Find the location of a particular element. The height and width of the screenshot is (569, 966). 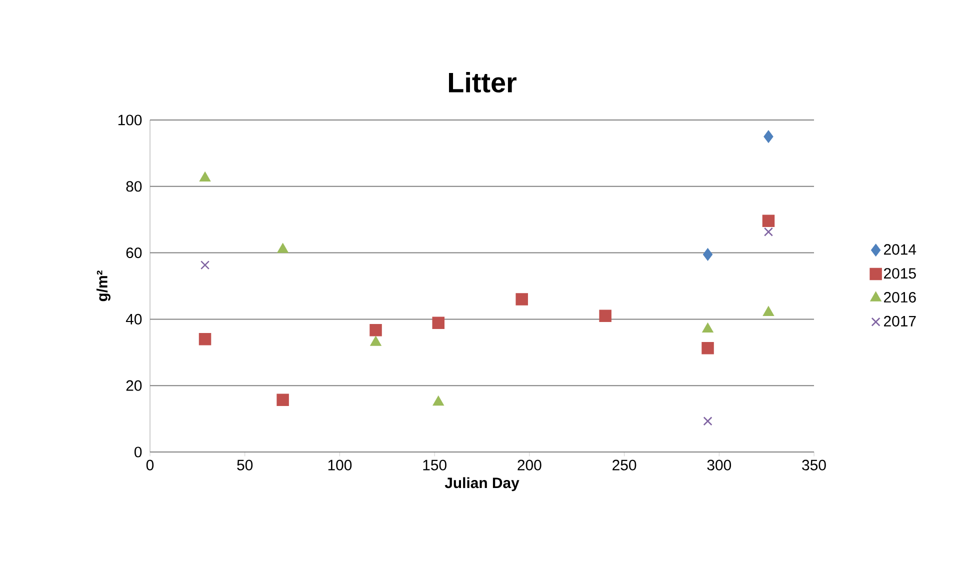

legend-label: 2017 is located at coordinates (900, 321).